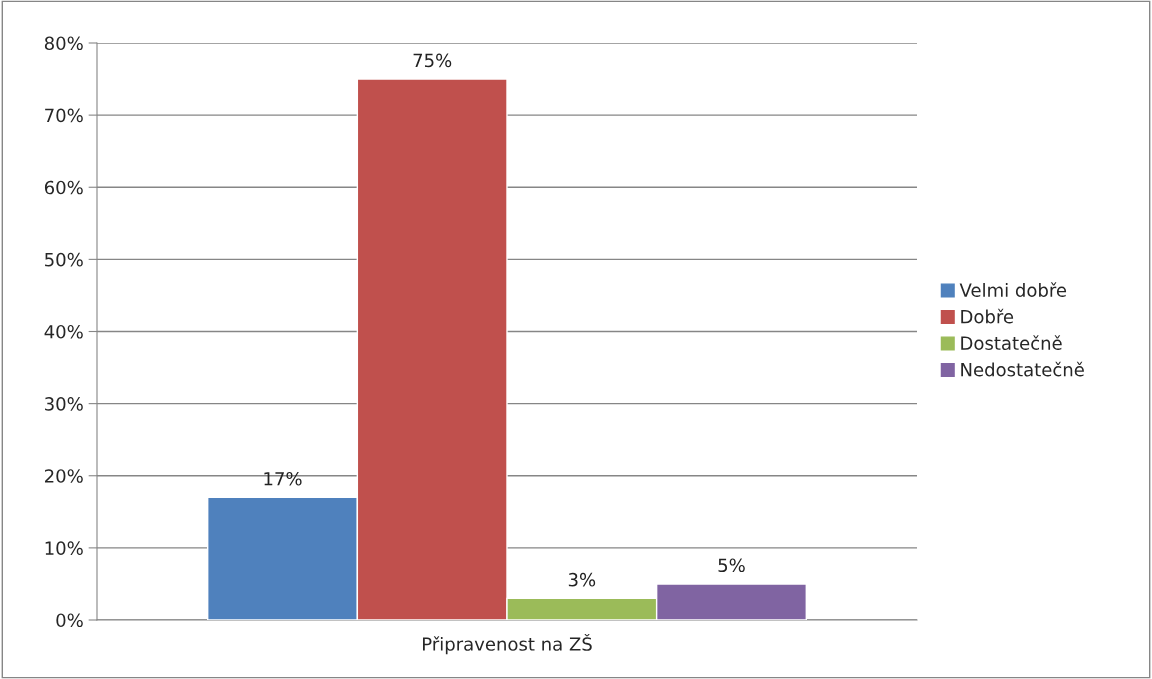  What do you see at coordinates (63, 331) in the screenshot?
I see `y-tick-label: 40%` at bounding box center [63, 331].